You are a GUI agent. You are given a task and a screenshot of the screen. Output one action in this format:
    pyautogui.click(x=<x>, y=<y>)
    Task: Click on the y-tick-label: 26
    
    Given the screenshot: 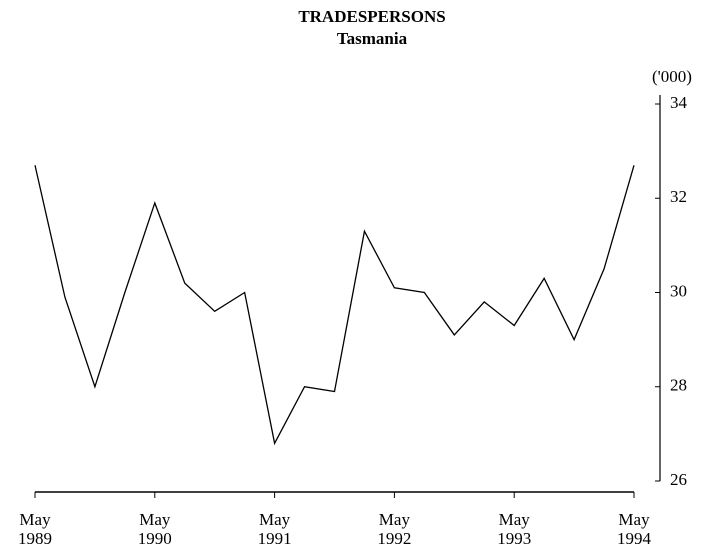 What is the action you would take?
    pyautogui.click(x=678, y=479)
    